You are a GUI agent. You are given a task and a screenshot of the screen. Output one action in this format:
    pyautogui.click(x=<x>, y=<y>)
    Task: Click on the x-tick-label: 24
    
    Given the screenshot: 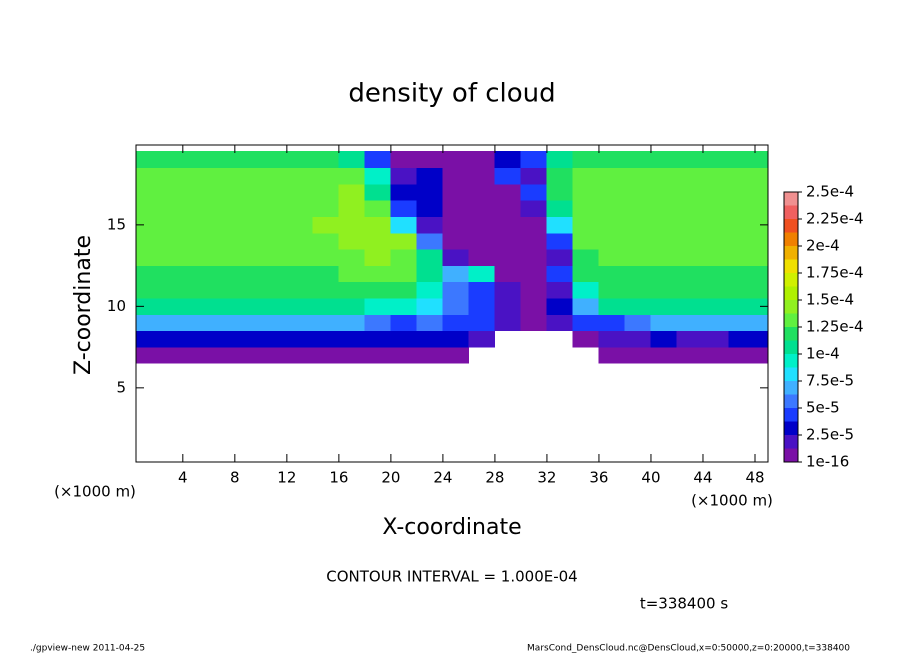 What is the action you would take?
    pyautogui.click(x=442, y=478)
    